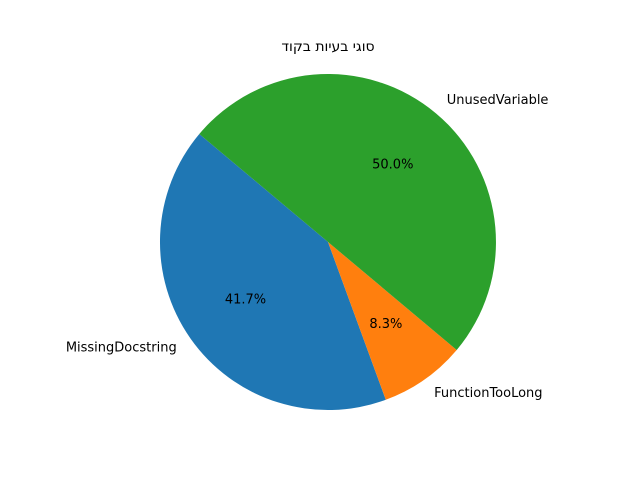 The image size is (640, 480). What do you see at coordinates (121, 348) in the screenshot?
I see `pie-category-label: MissingDocstring` at bounding box center [121, 348].